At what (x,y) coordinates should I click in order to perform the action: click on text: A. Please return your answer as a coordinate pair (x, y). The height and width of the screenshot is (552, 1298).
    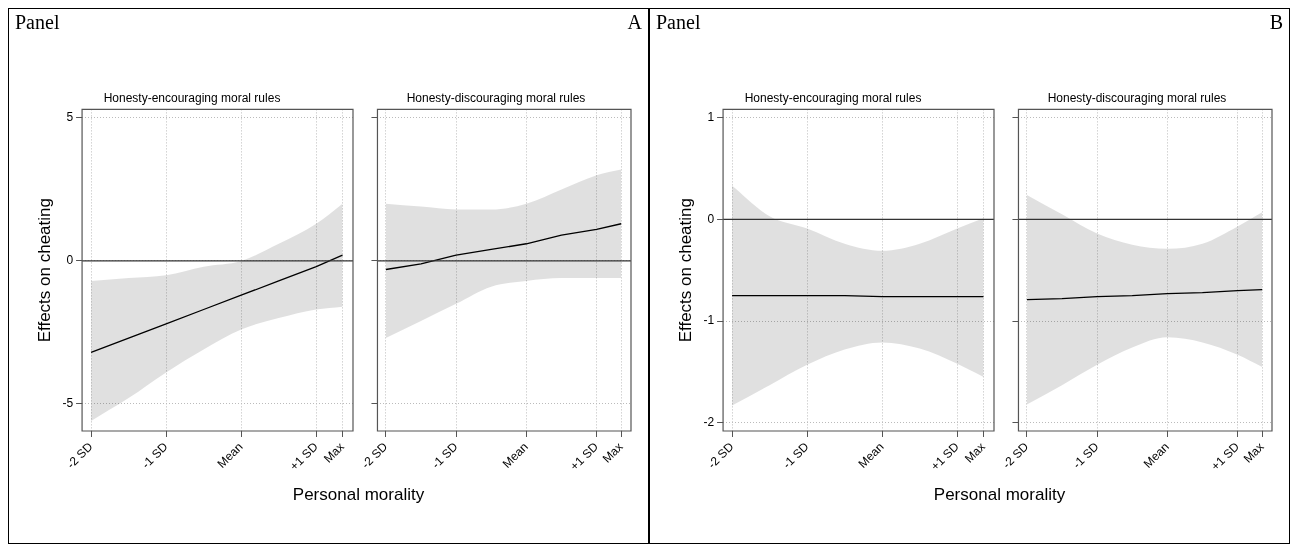
    Looking at the image, I should click on (634, 23).